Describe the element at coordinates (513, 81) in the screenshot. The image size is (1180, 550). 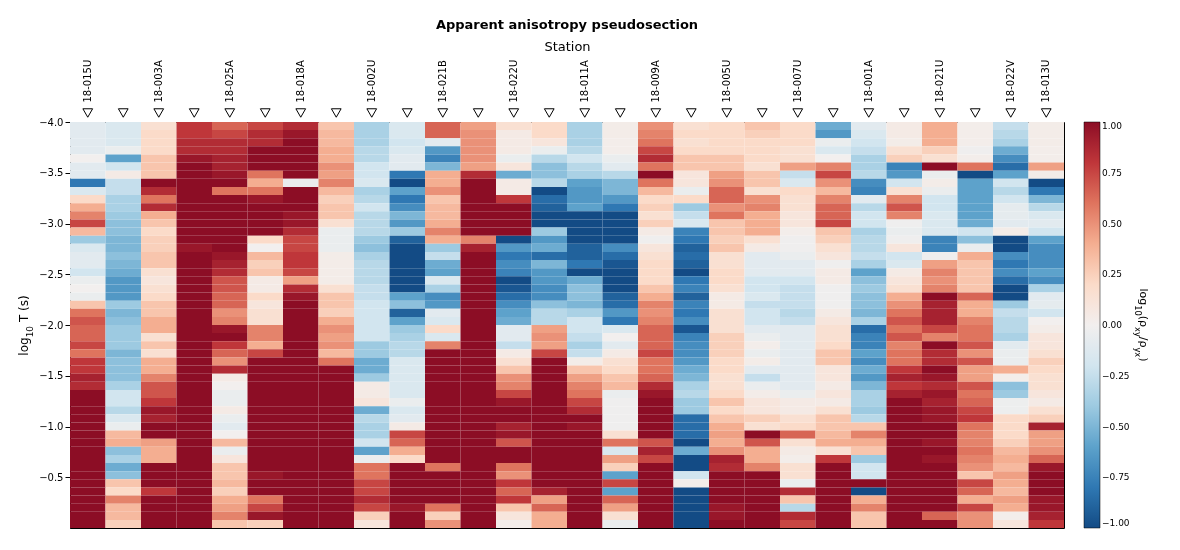
I see `x-tick-label: 18-022U` at that location.